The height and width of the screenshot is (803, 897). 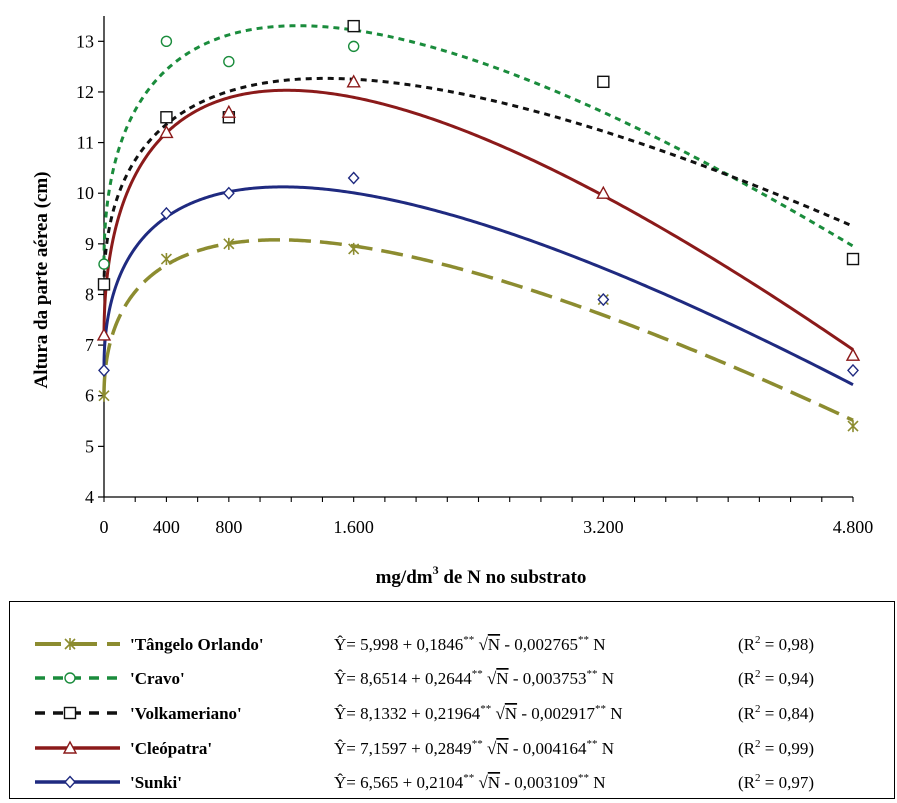 I want to click on y-tick-label: 4, so click(x=89, y=497).